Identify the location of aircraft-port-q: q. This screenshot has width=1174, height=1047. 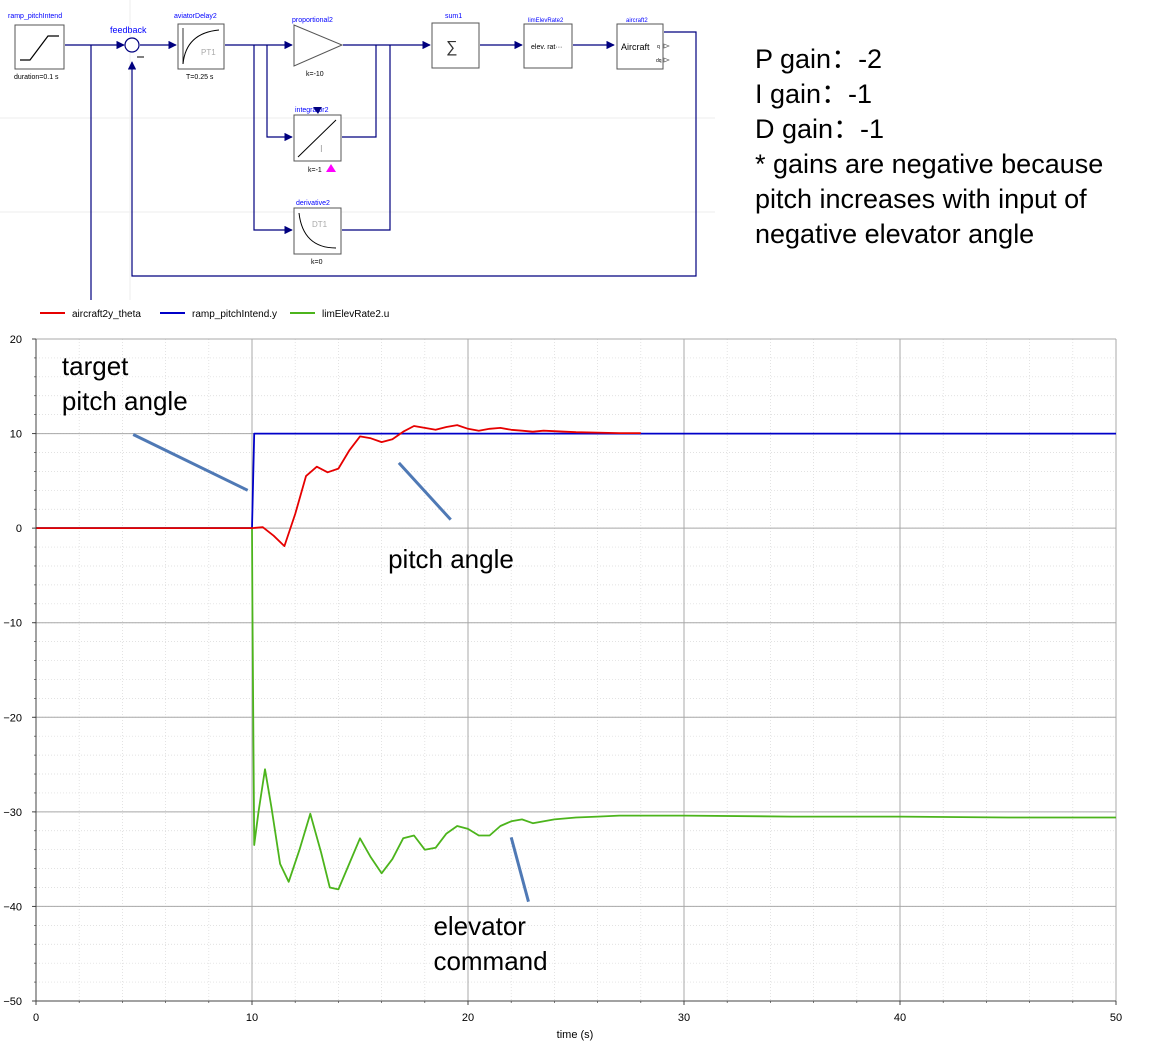
(658, 47).